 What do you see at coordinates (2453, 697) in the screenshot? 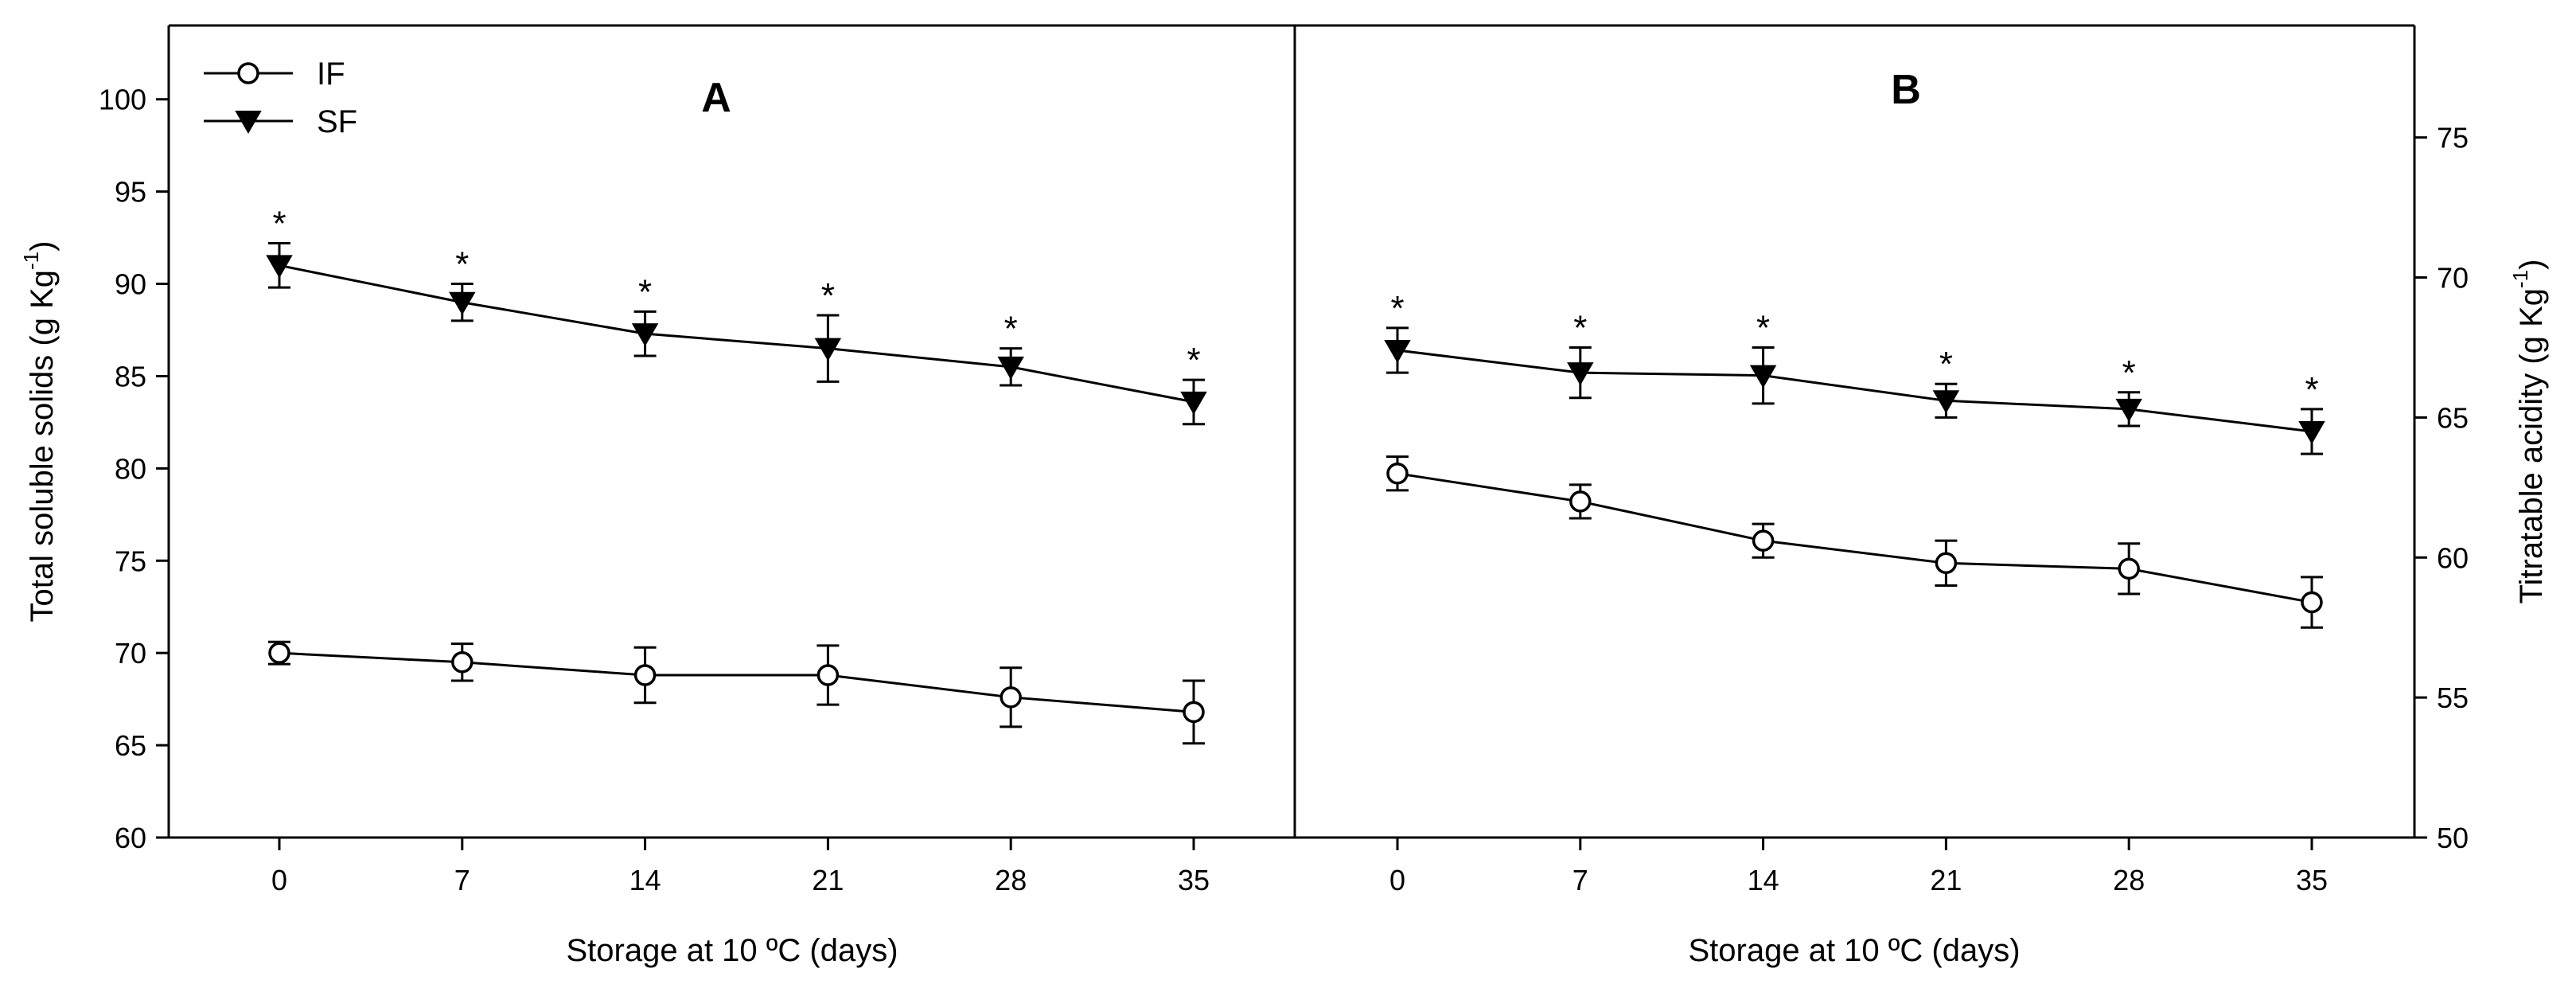
I see `panel-b-y-tick-label: 55` at bounding box center [2453, 697].